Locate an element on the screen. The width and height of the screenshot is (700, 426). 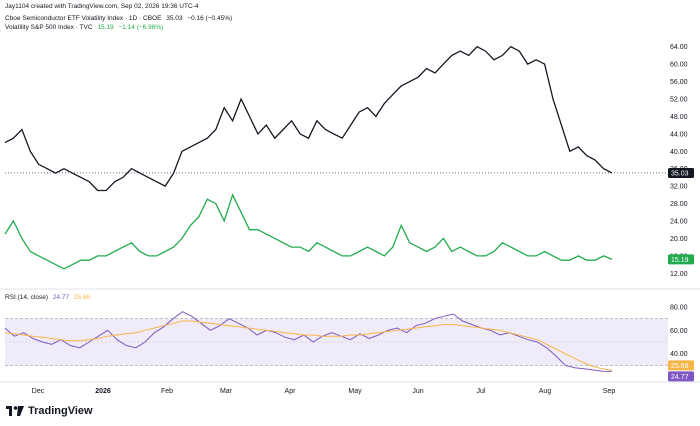
rsi-badge-rsi_ma is located at coordinates (681, 365).